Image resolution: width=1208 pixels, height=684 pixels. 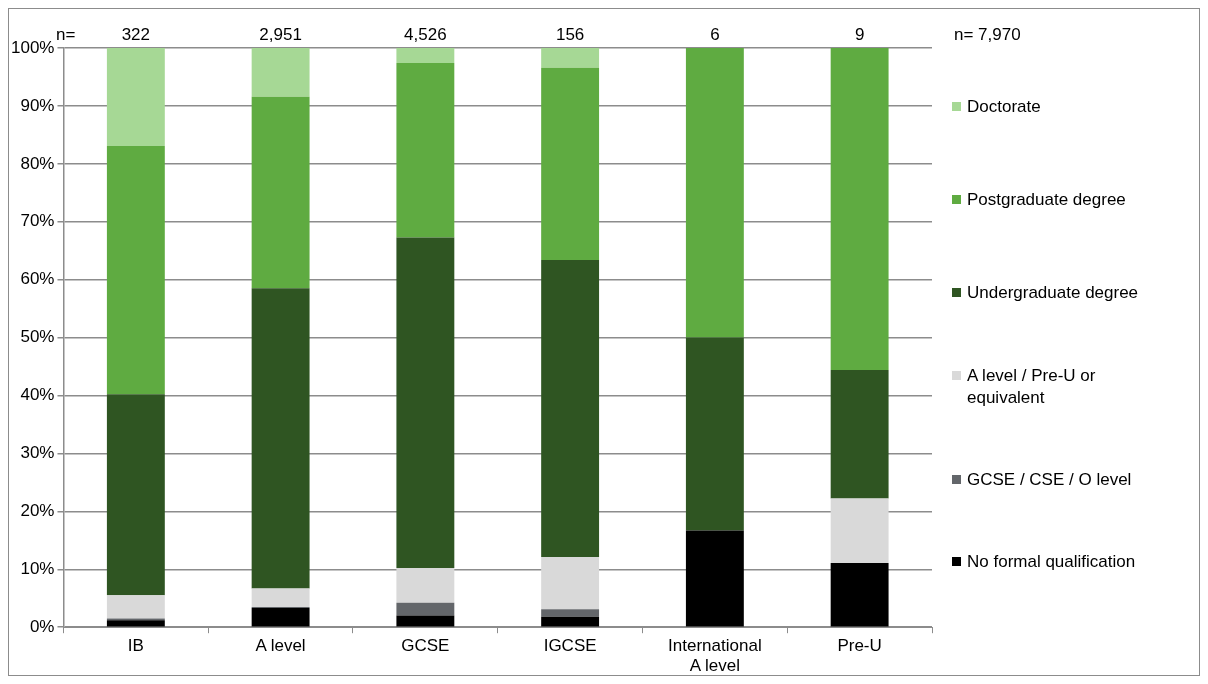 I want to click on y-tick-label: 20%, so click(x=37, y=511).